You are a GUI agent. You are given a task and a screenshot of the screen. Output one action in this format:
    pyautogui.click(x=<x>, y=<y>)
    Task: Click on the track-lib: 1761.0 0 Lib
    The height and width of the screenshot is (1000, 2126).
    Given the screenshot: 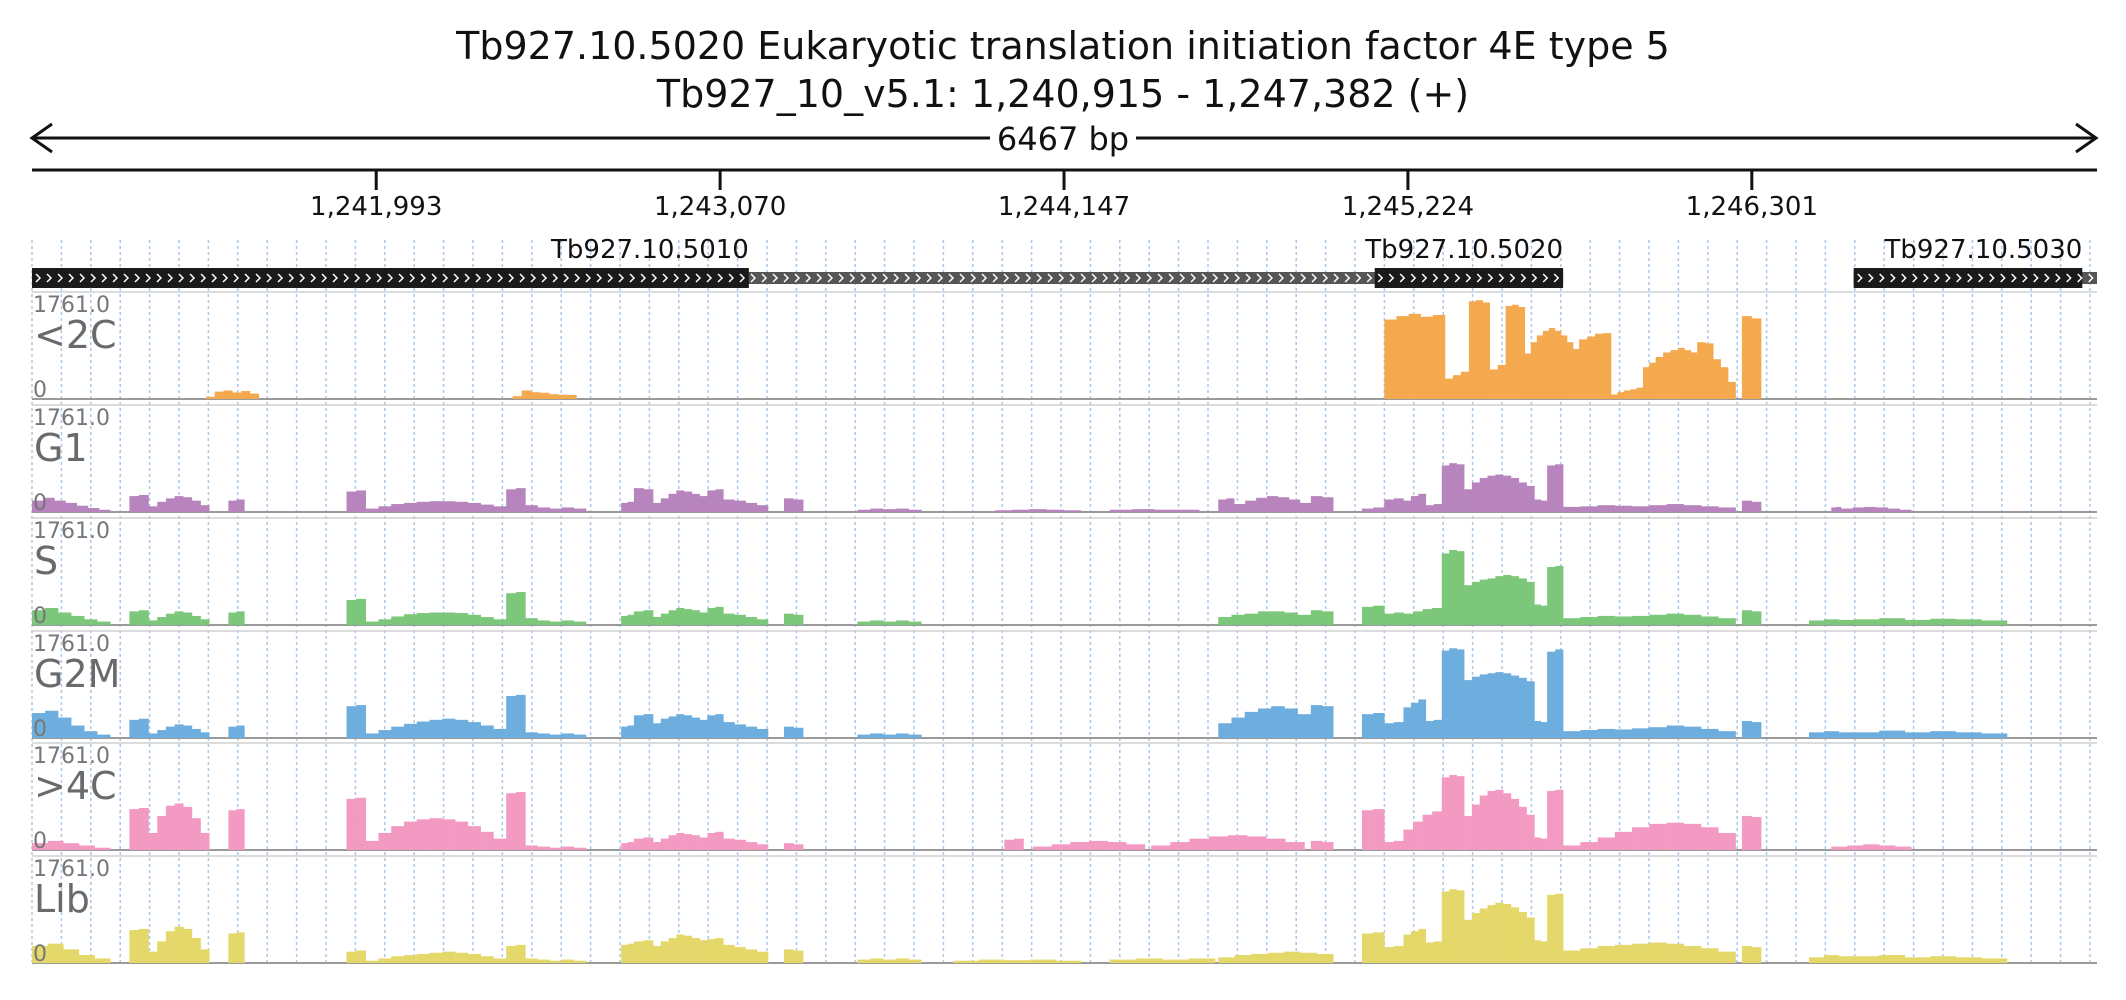 What is the action you would take?
    pyautogui.click(x=1064, y=911)
    